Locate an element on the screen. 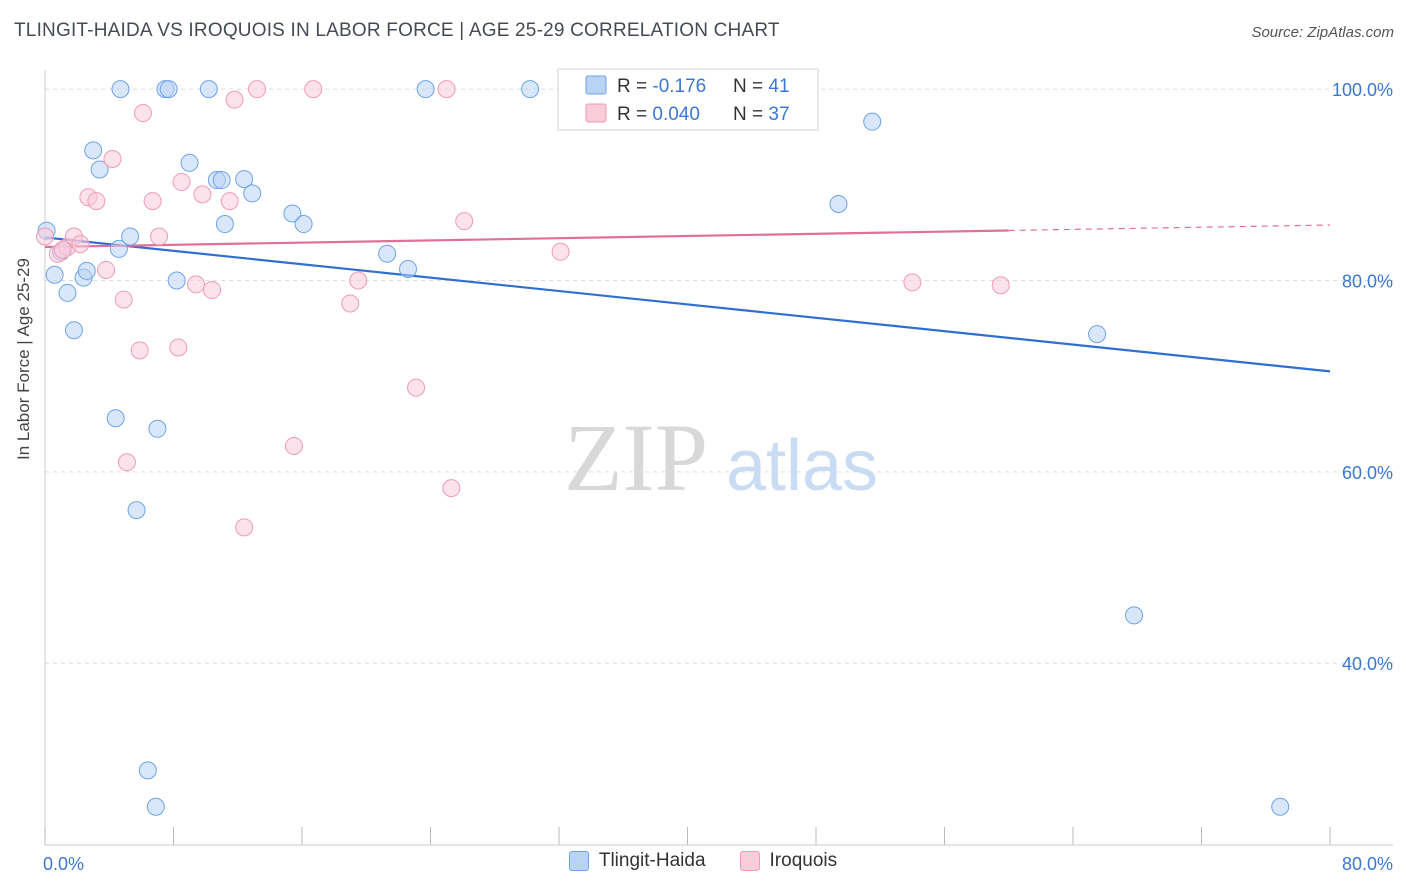  legend-r-value-2: 0.040 is located at coordinates (676, 114).